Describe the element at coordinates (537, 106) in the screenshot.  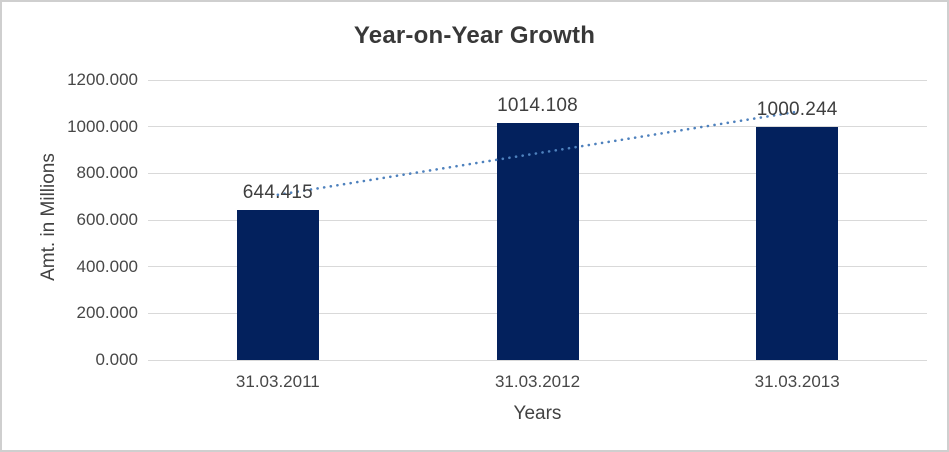
I see `data-label: 1014.108` at that location.